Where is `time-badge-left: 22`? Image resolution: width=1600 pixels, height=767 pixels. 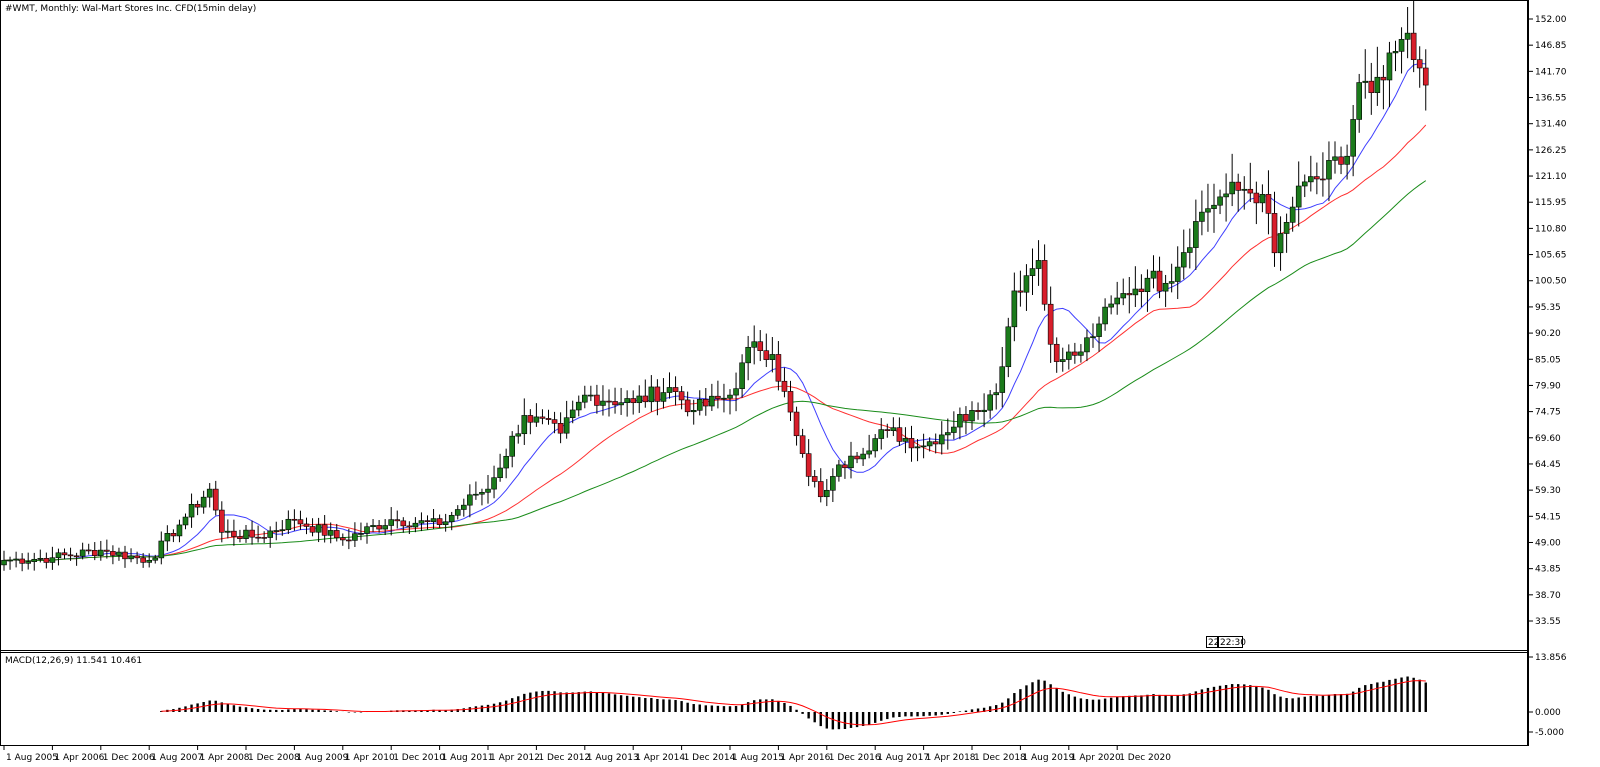
time-badge-left: 22 is located at coordinates (1213, 643).